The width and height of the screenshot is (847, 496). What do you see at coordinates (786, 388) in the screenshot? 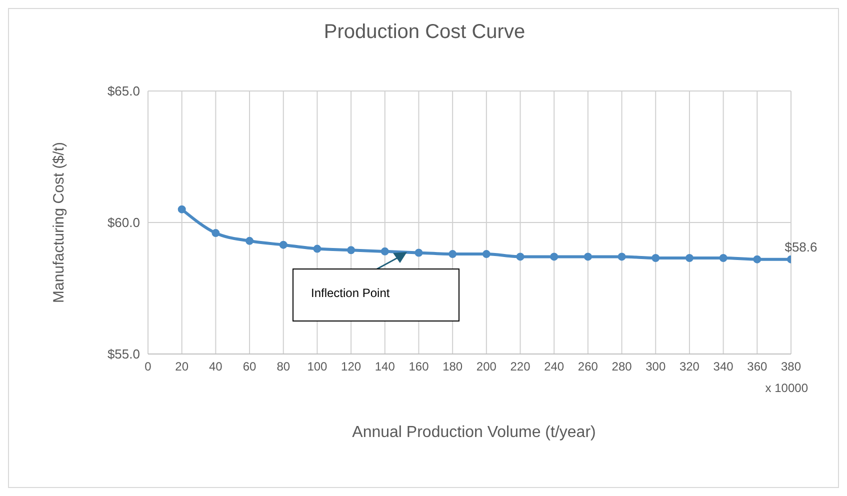
I see `text: x 10000` at bounding box center [786, 388].